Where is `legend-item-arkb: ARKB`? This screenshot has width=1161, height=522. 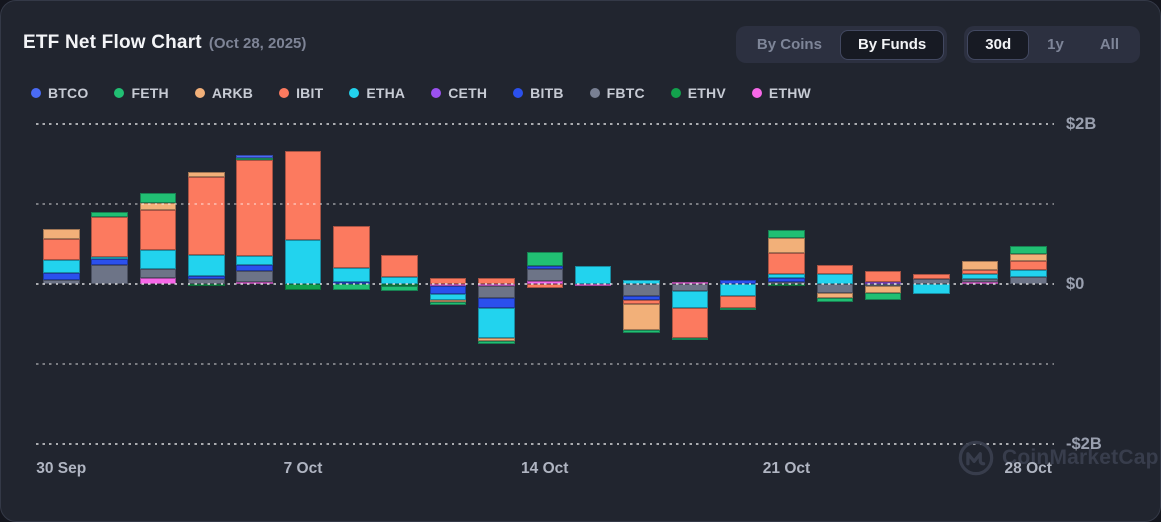
legend-item-arkb: ARKB is located at coordinates (223, 93).